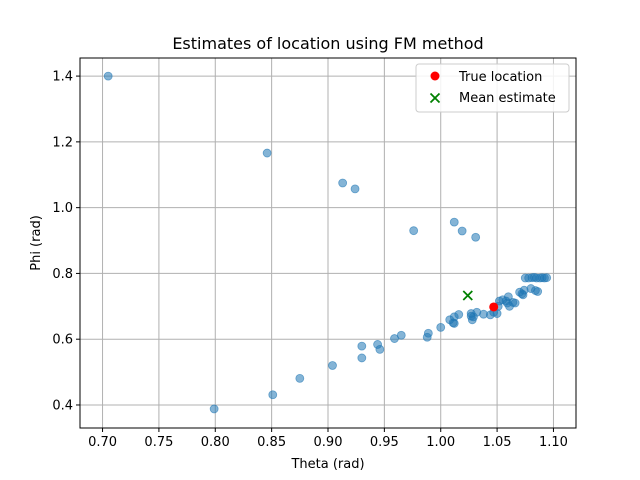 Image resolution: width=640 pixels, height=480 pixels. I want to click on x-tick-label: 1.10, so click(553, 442).